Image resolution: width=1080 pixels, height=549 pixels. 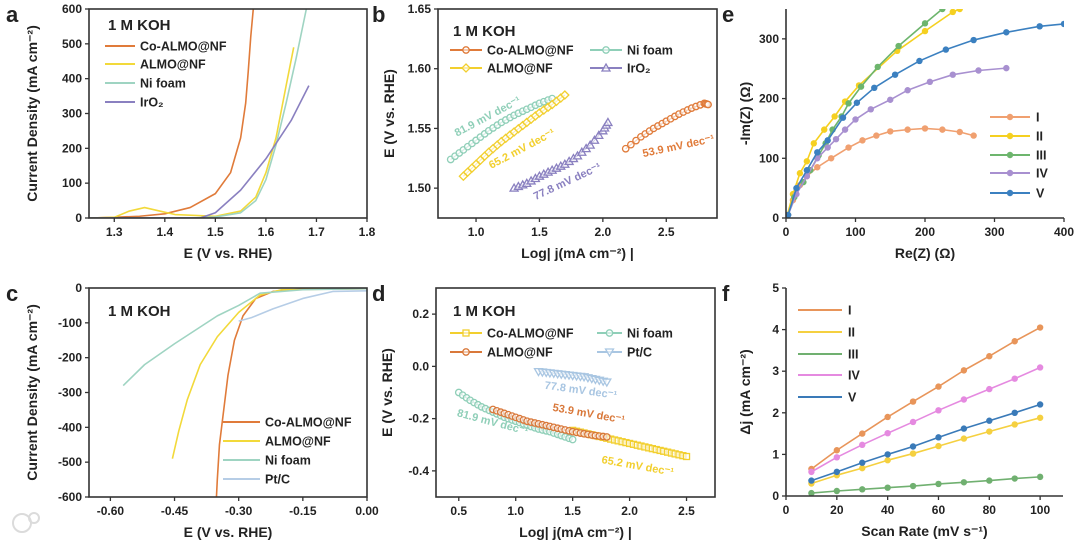 I want to click on x-tick-label: 20, so click(x=837, y=510).